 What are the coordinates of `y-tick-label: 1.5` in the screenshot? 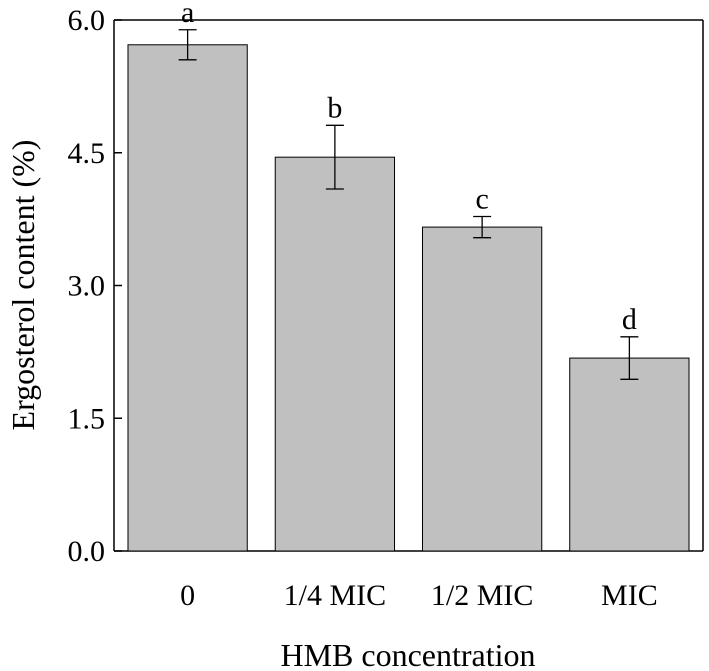 It's located at (87, 418).